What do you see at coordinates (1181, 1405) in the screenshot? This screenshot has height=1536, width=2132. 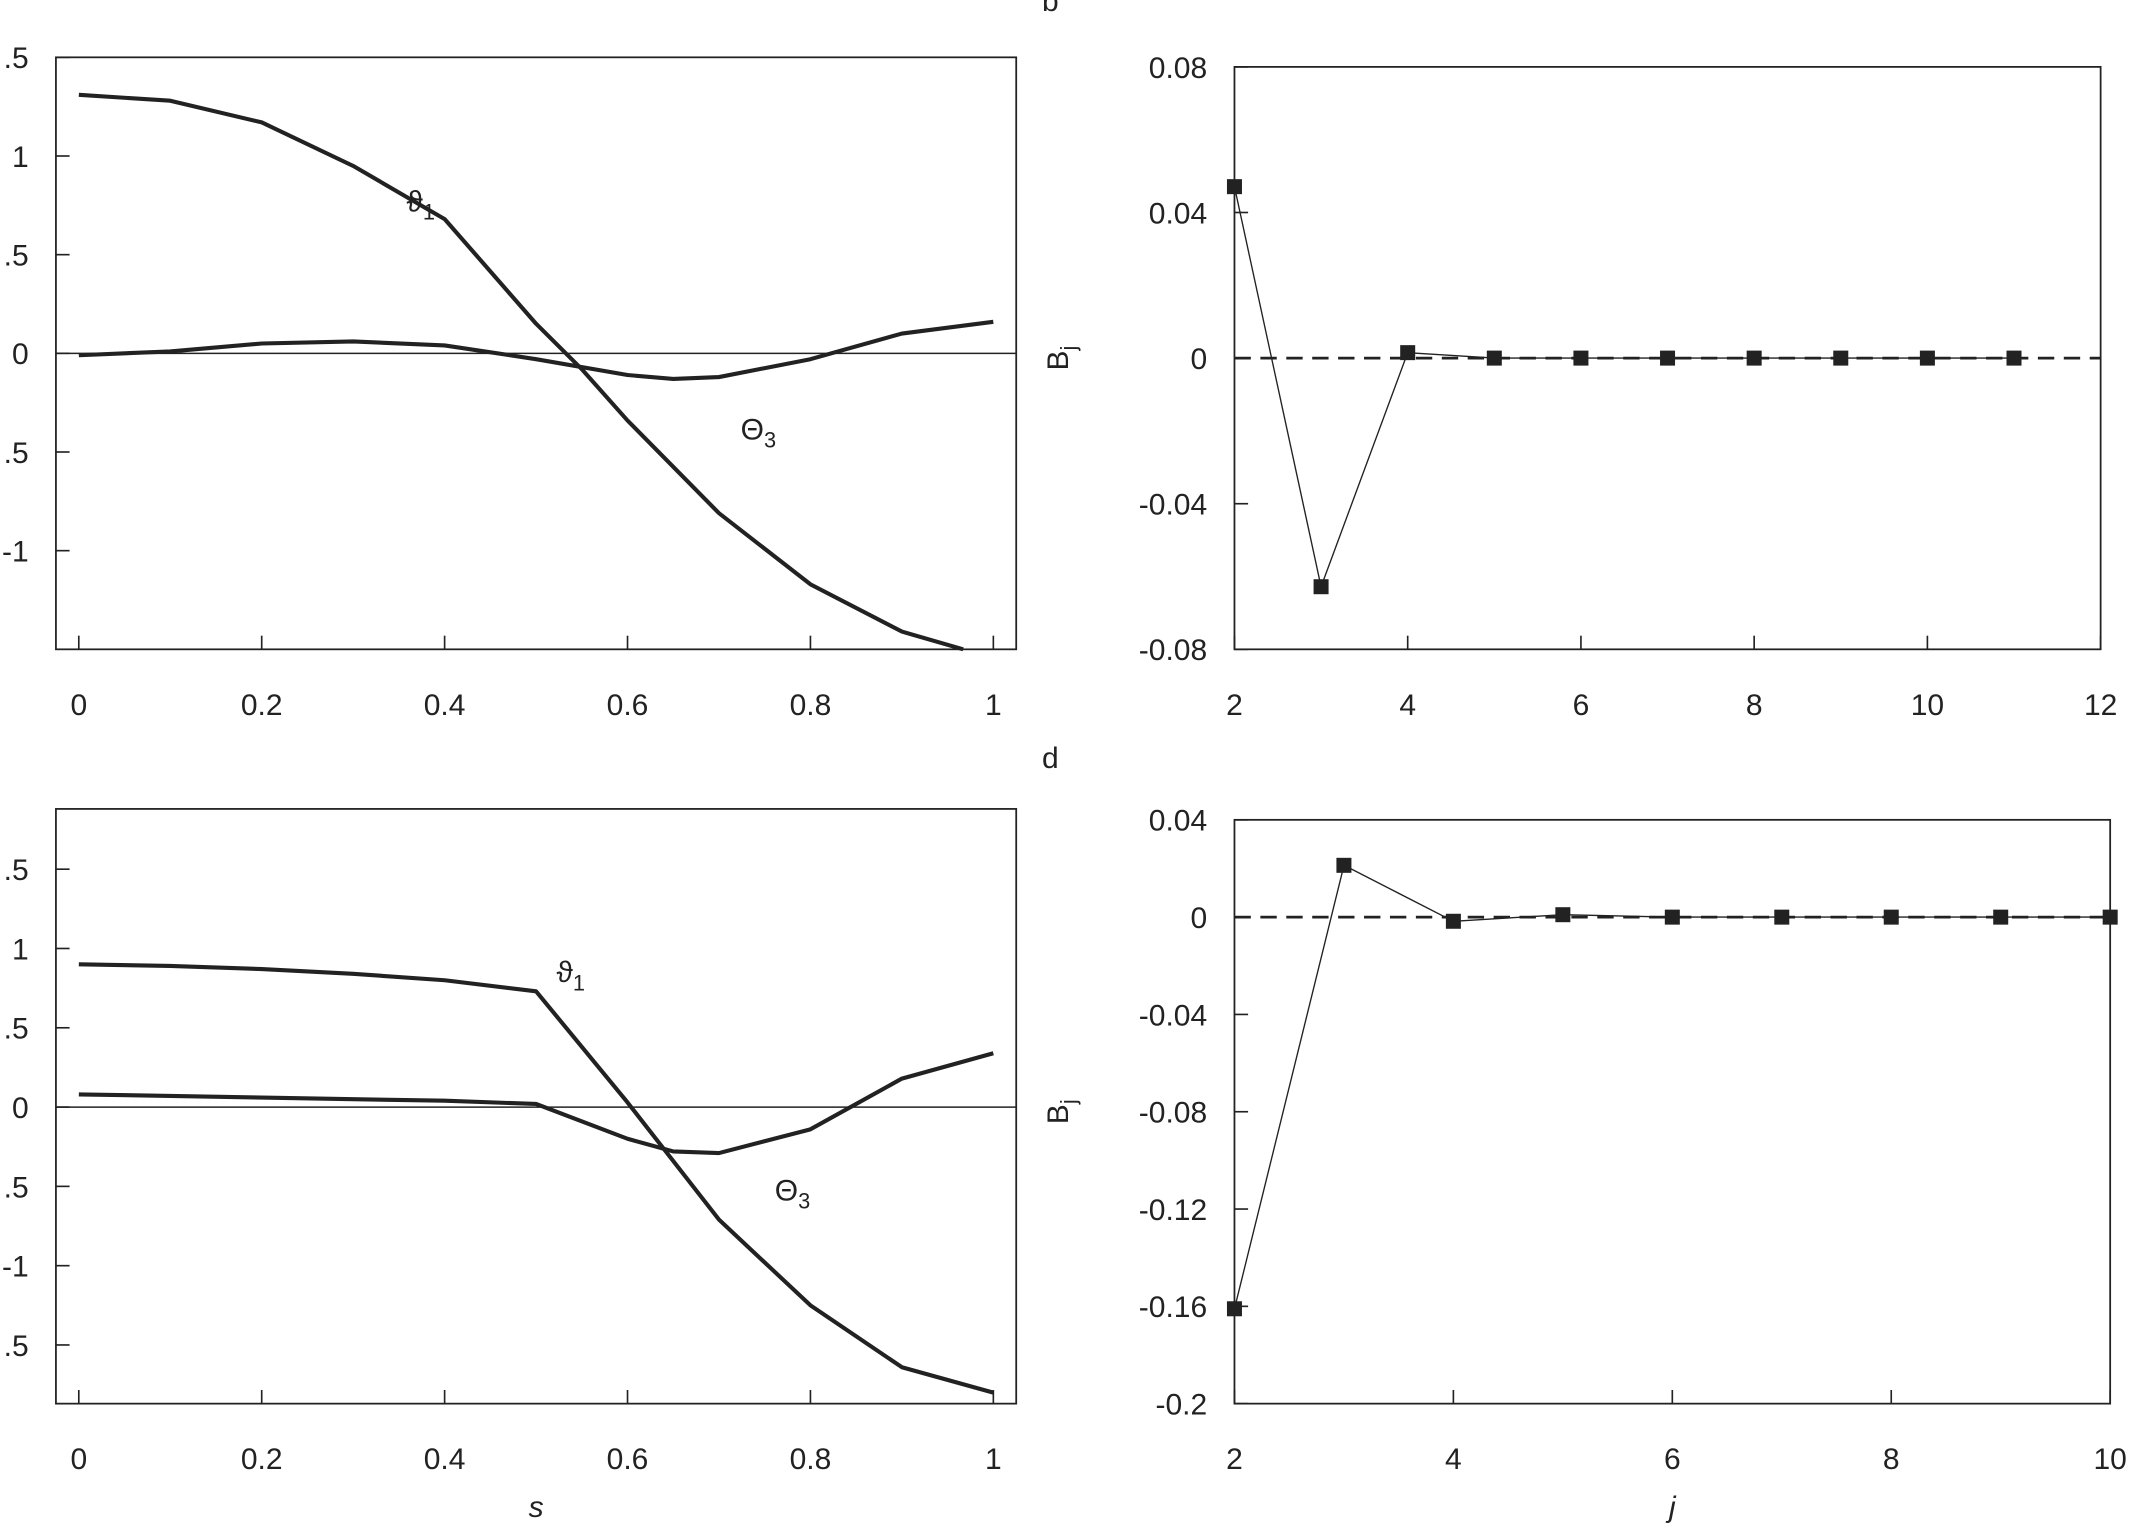 I see `y-tick-label: -0.2` at bounding box center [1181, 1405].